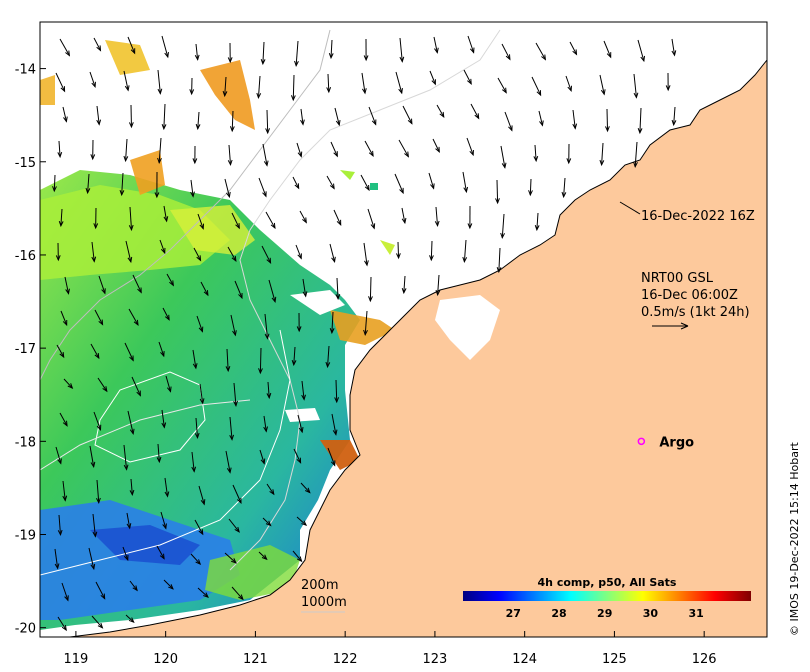 The width and height of the screenshot is (810, 672). Describe the element at coordinates (25, 442) in the screenshot. I see `lat-tick-label: -18` at that location.